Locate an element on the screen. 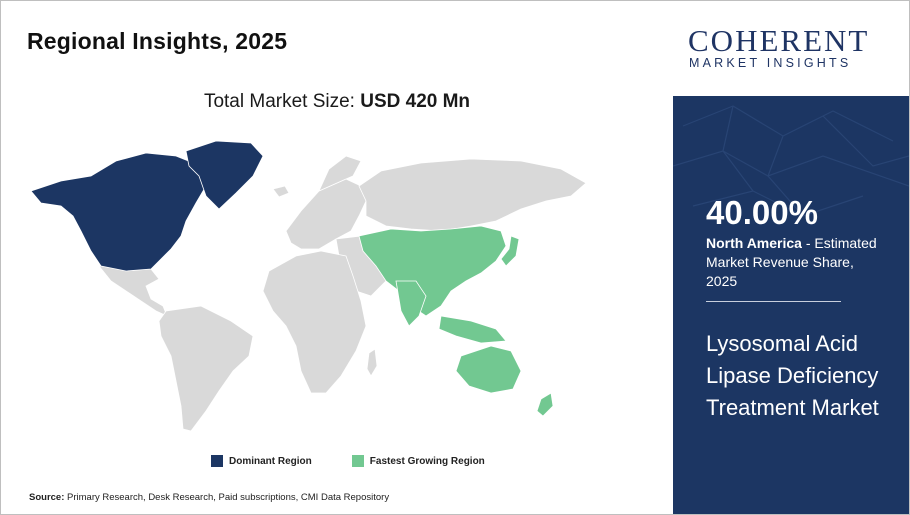 The width and height of the screenshot is (910, 515). region-new-zealand is located at coordinates (545, 404).